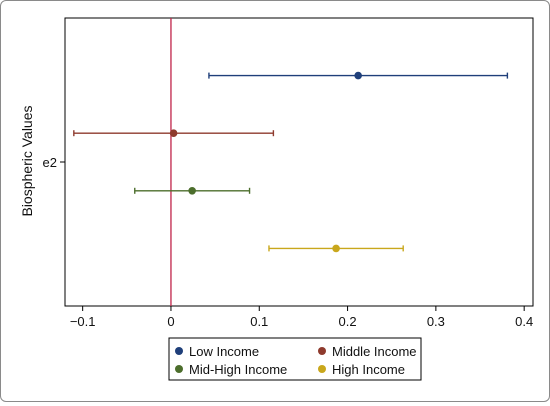 Image resolution: width=550 pixels, height=406 pixels. Describe the element at coordinates (374, 351) in the screenshot. I see `legend-label: Middle Income` at that location.